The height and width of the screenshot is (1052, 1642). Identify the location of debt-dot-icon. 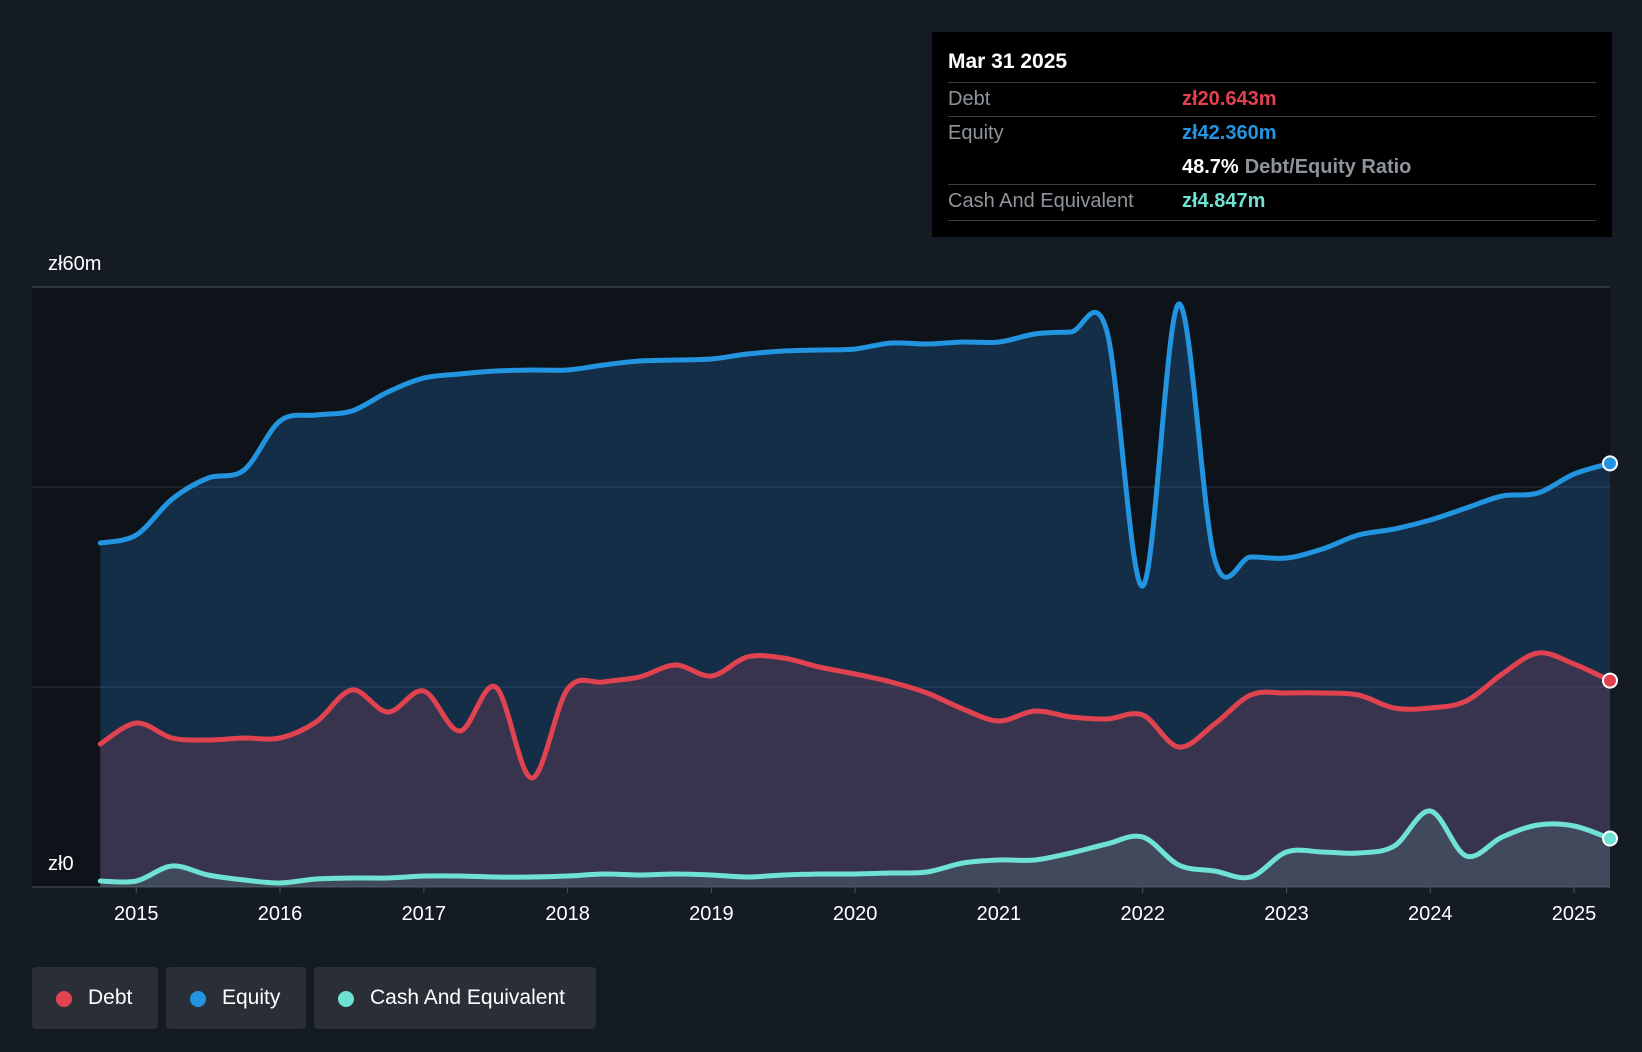
(64, 999).